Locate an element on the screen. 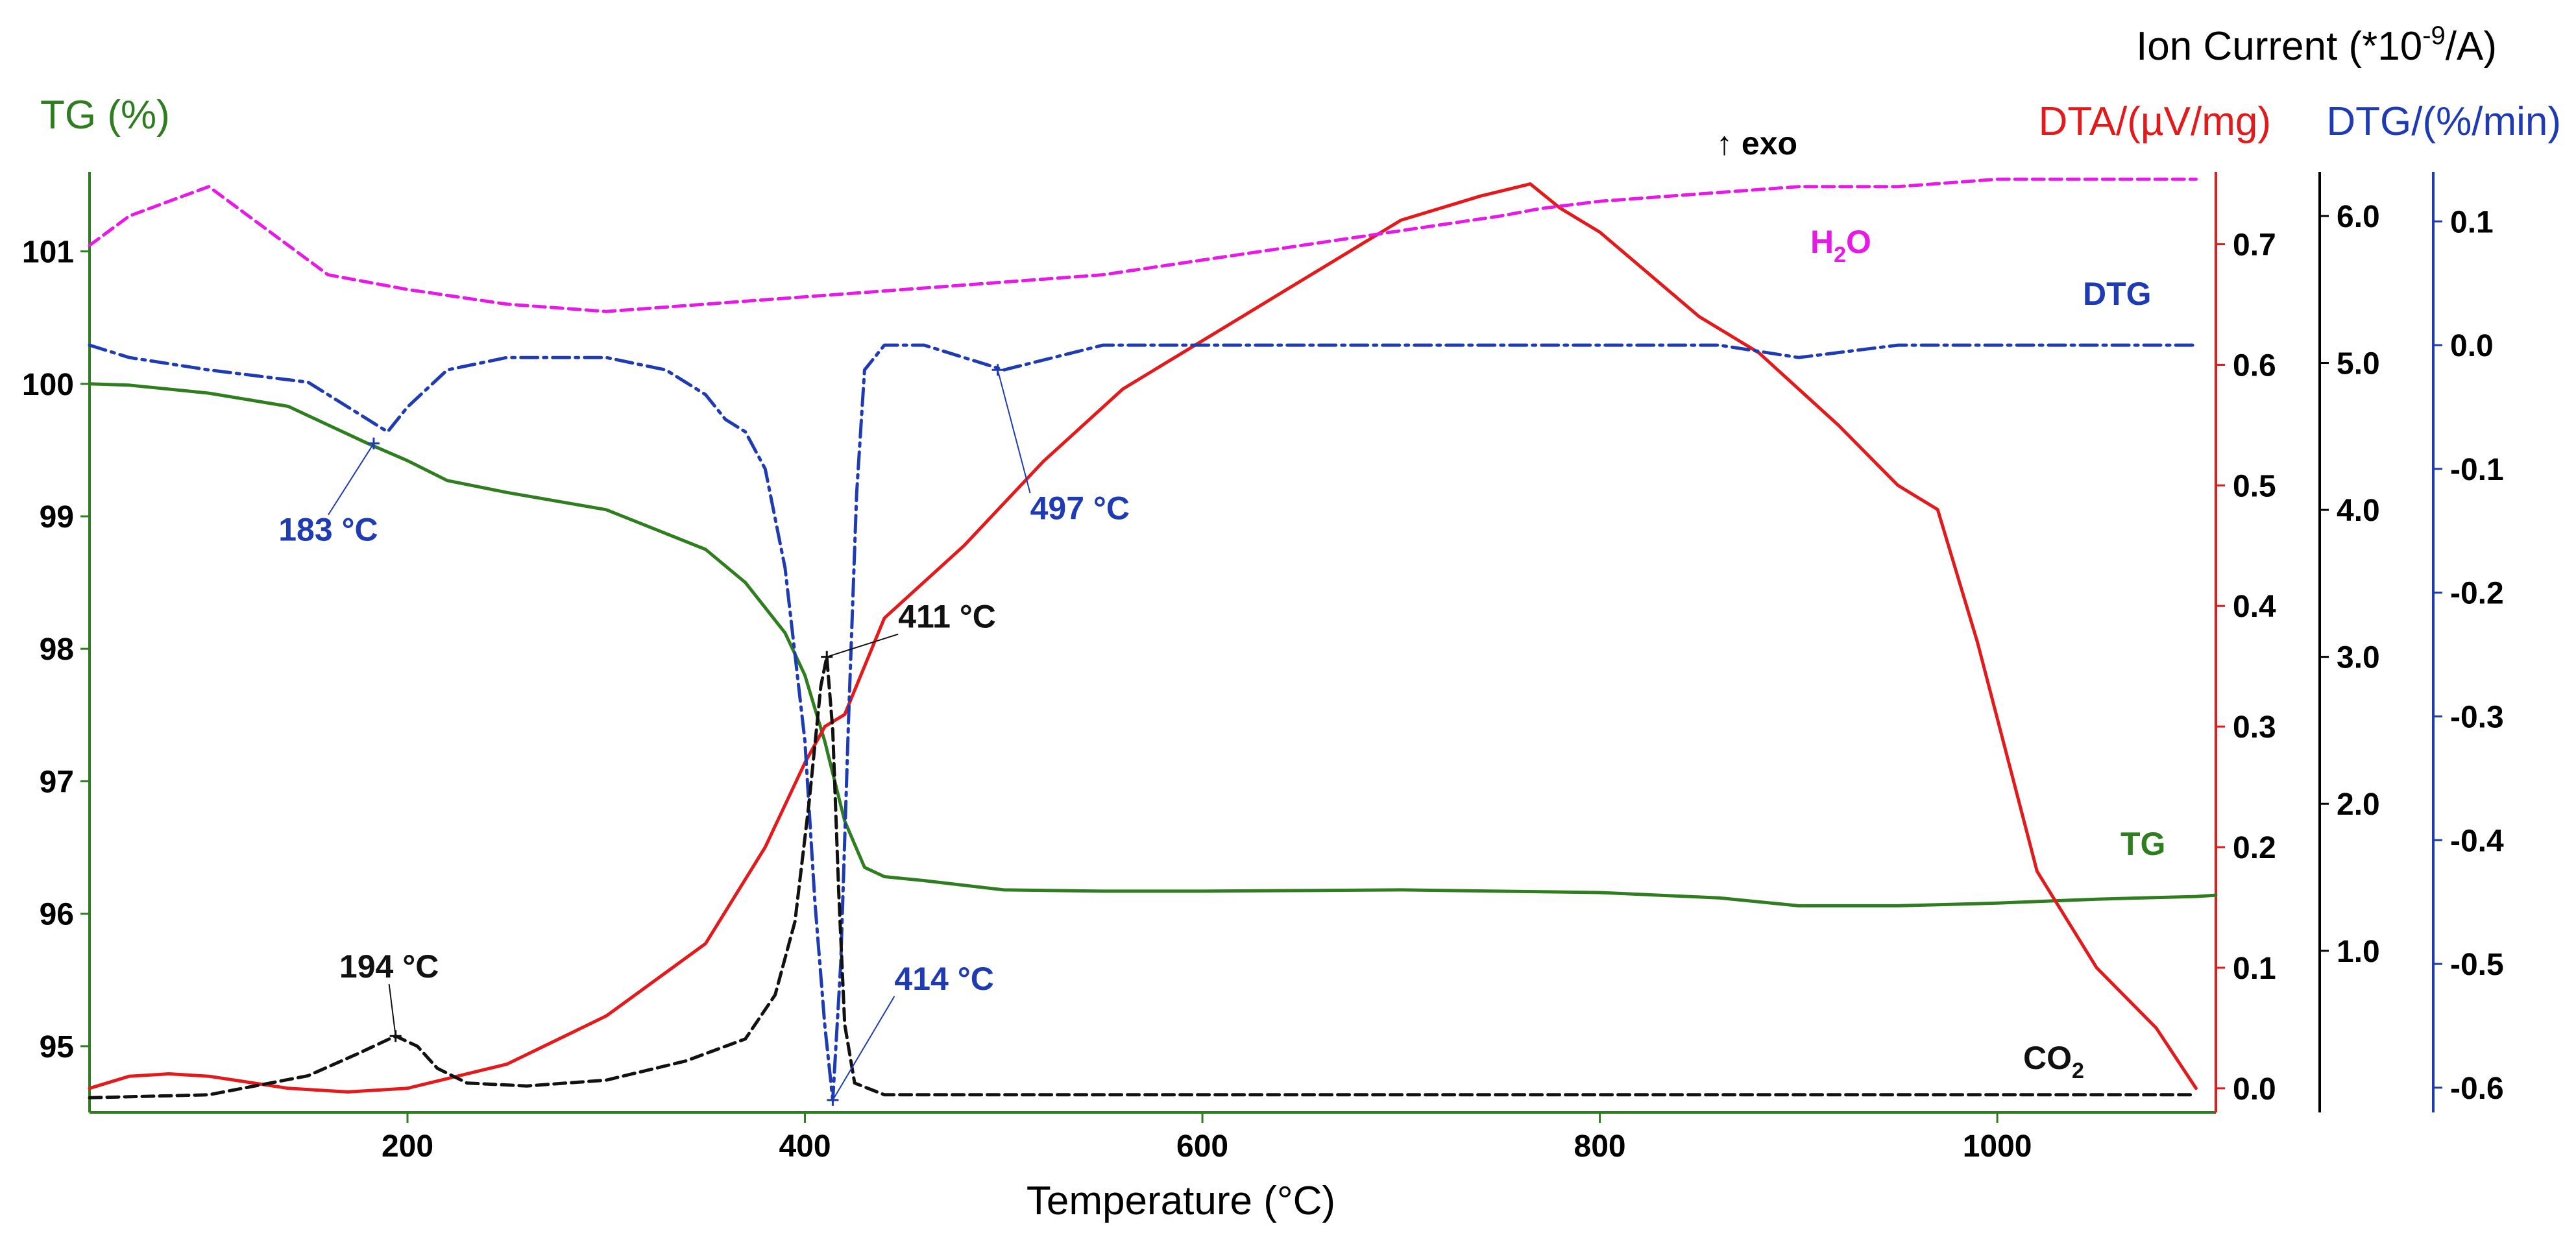 The width and height of the screenshot is (2576, 1248). ion-tick-label: 4.0 is located at coordinates (2358, 511).